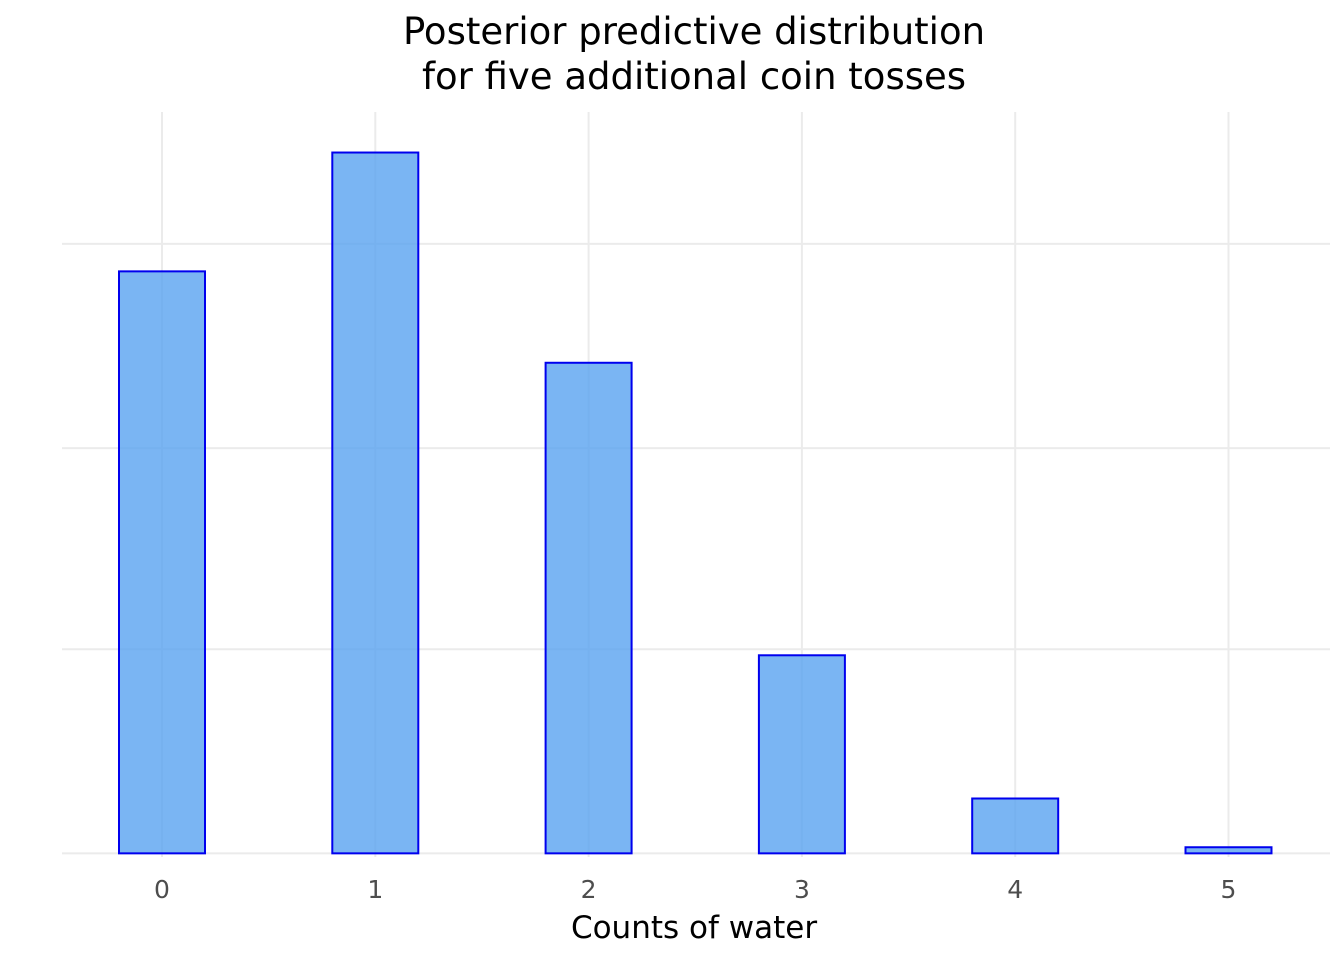 The width and height of the screenshot is (1344, 960). What do you see at coordinates (589, 889) in the screenshot?
I see `x-tick-label: 2` at bounding box center [589, 889].